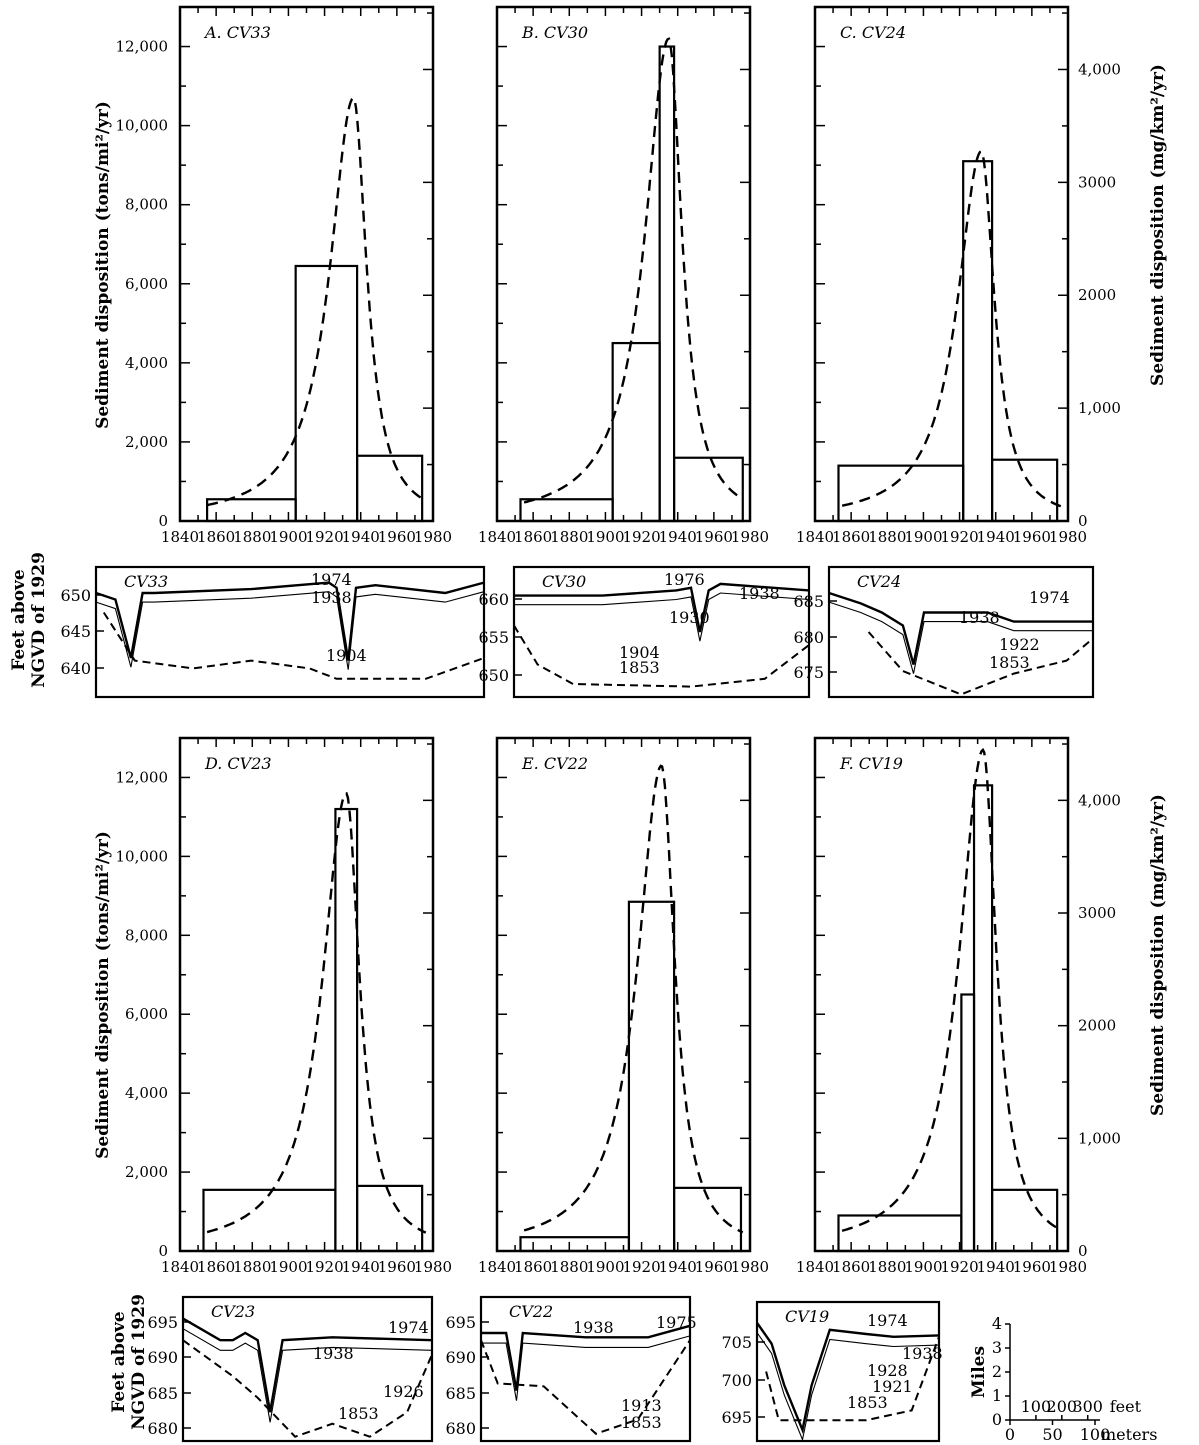  Describe the element at coordinates (873, 32) in the screenshot. I see `chart-title: C. CV24` at that location.